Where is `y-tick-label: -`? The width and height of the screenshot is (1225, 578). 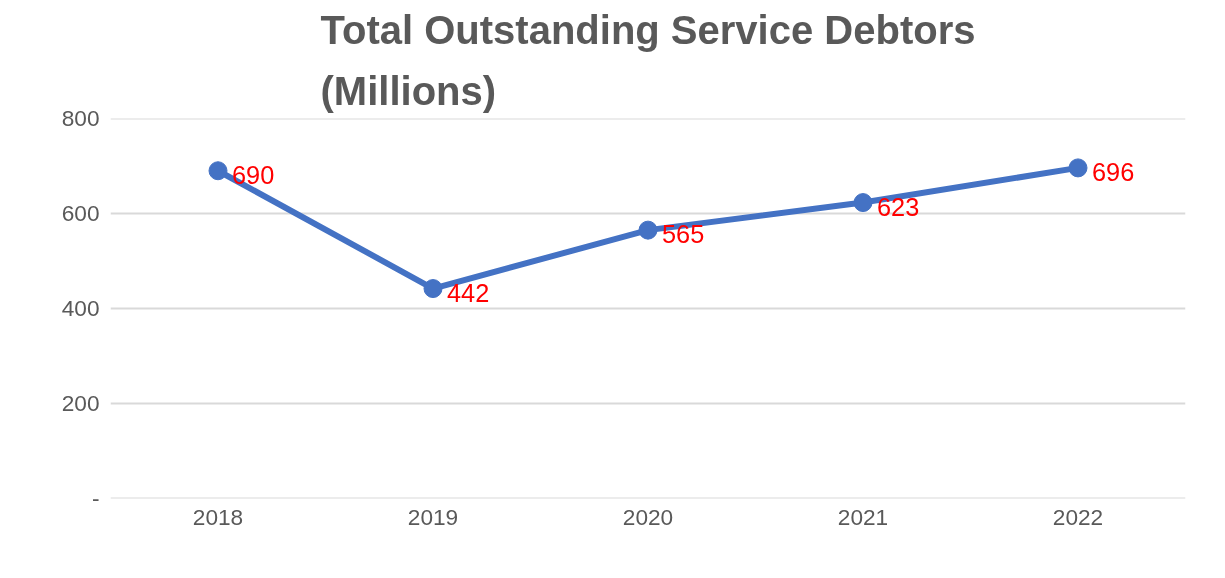
y-tick-label: - is located at coordinates (95, 498).